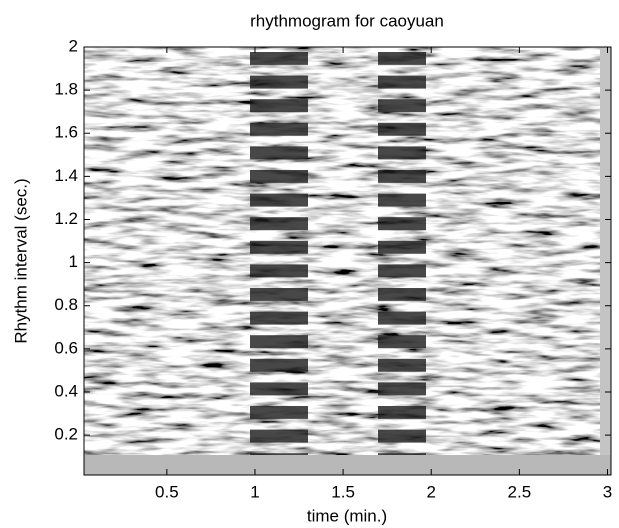  What do you see at coordinates (73, 261) in the screenshot?
I see `y-tick-label: 1` at bounding box center [73, 261].